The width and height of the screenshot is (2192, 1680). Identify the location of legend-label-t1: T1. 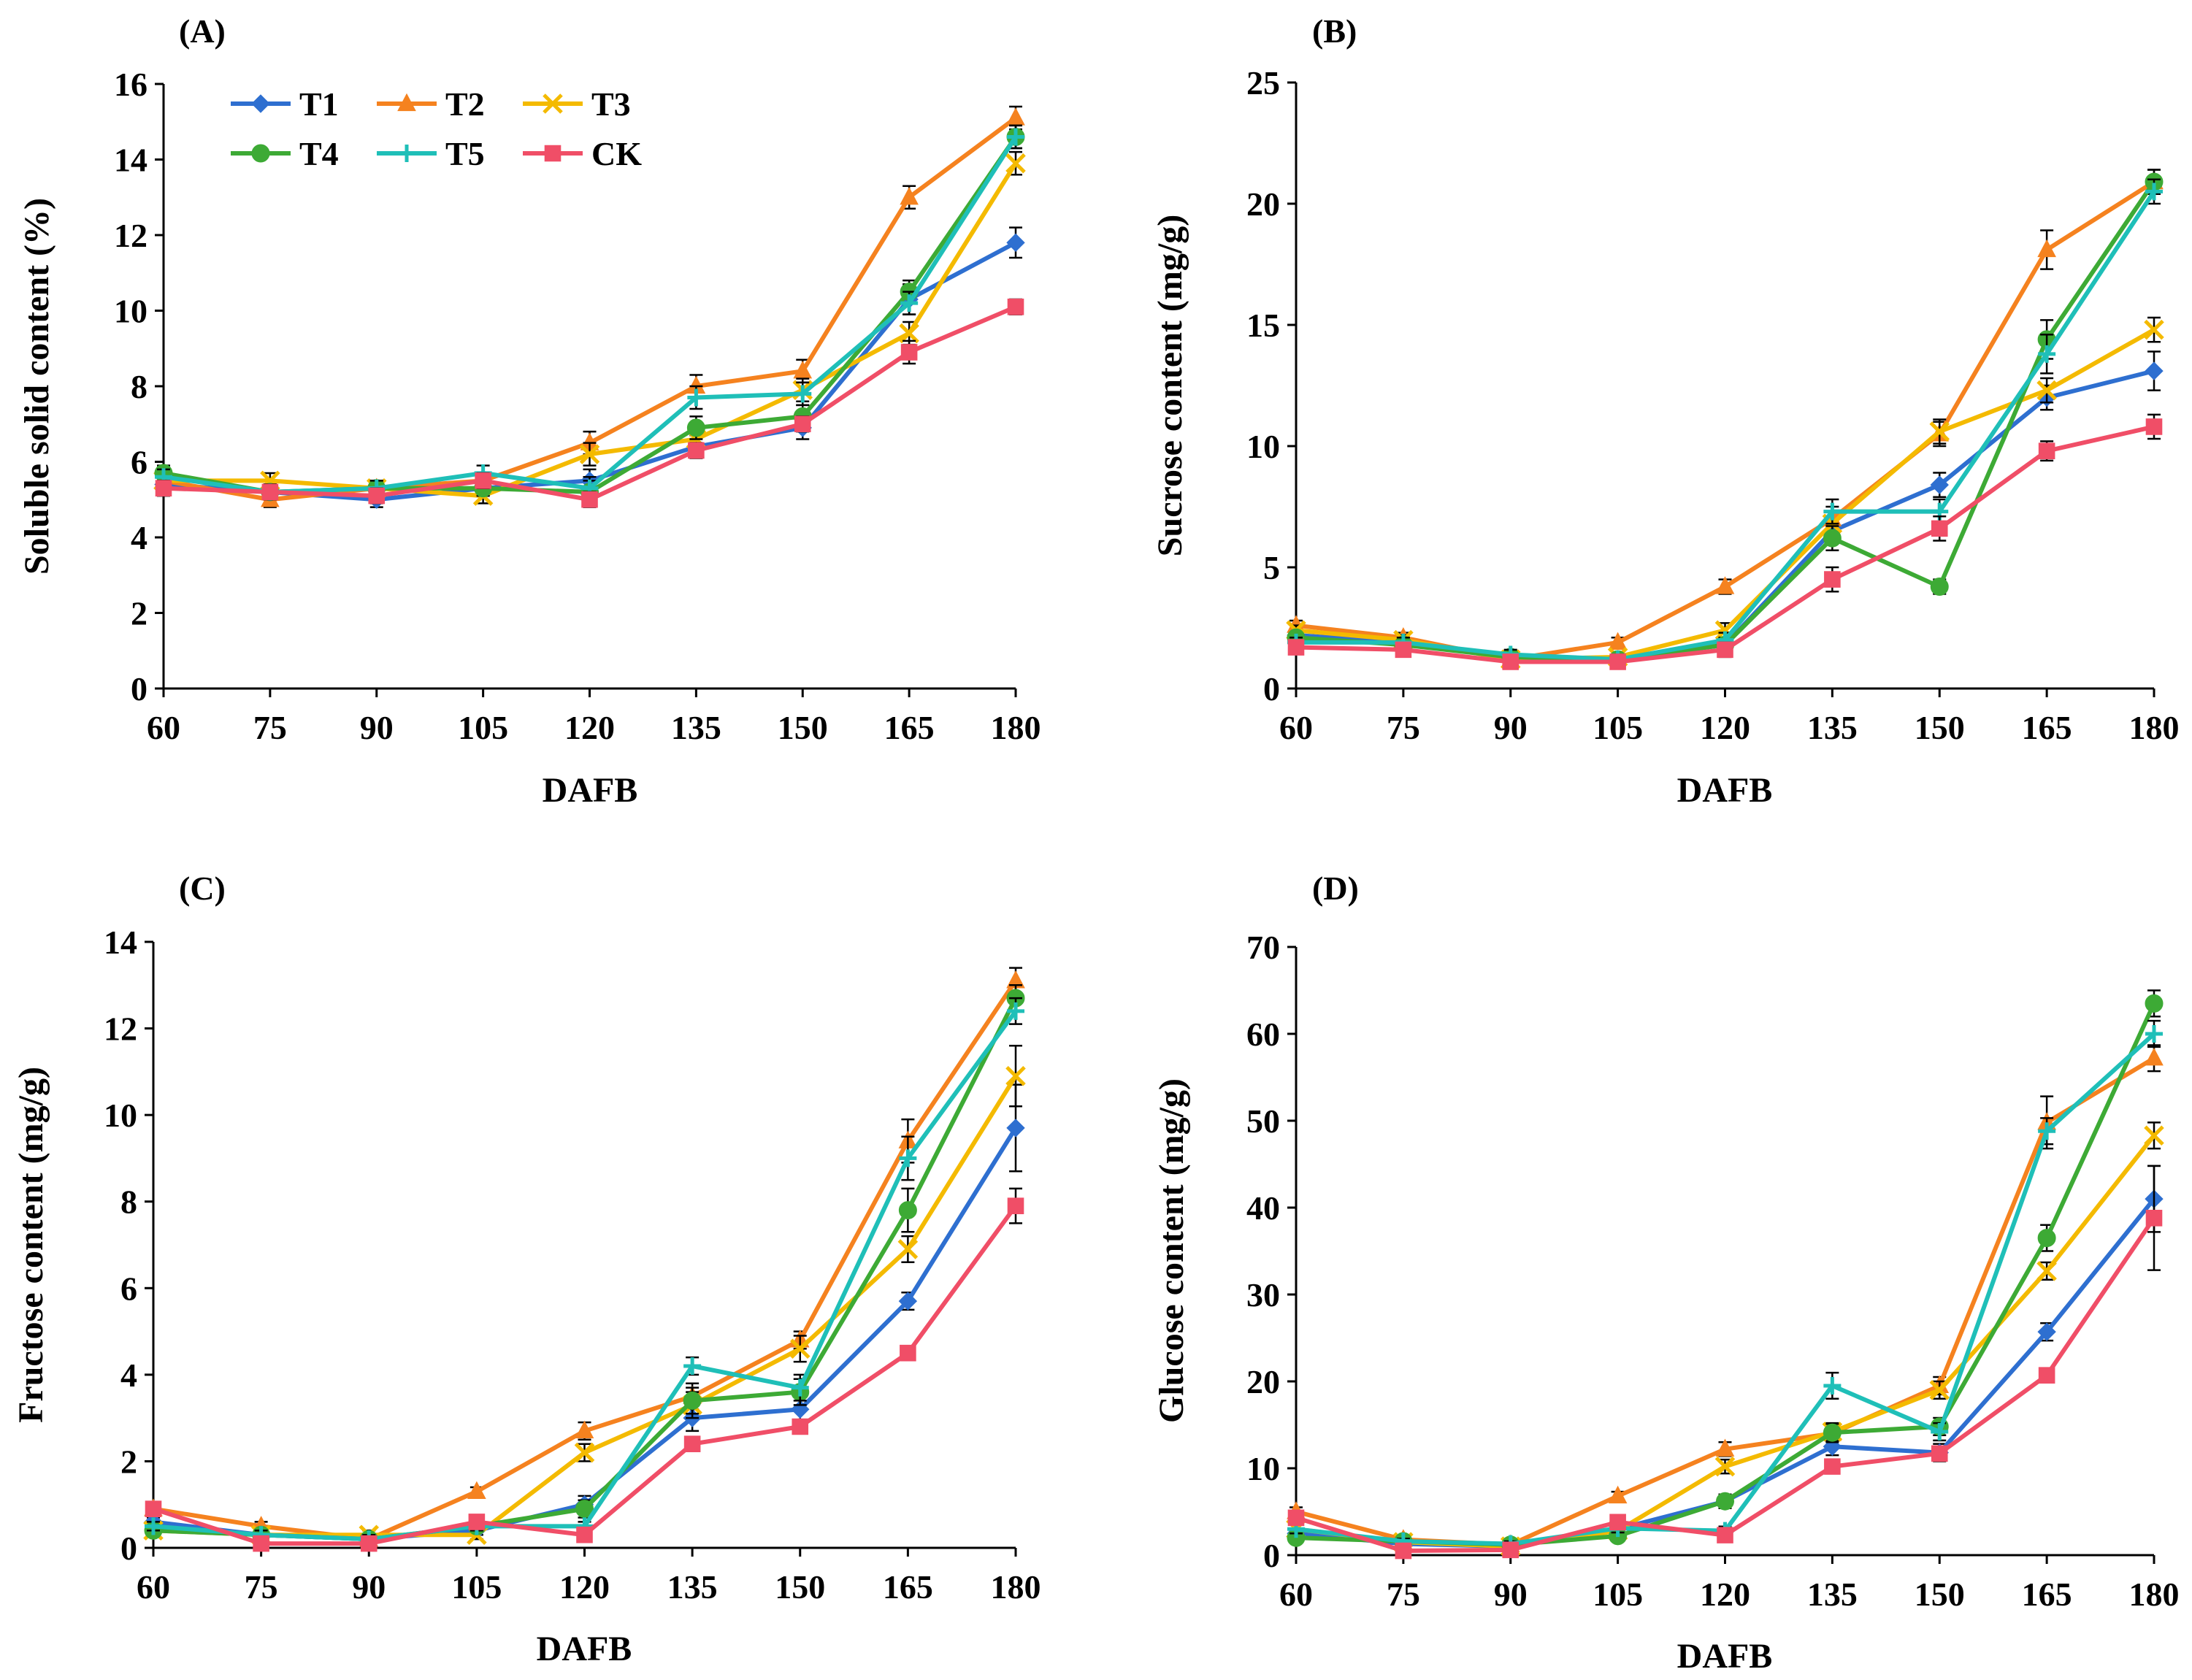
(319, 104).